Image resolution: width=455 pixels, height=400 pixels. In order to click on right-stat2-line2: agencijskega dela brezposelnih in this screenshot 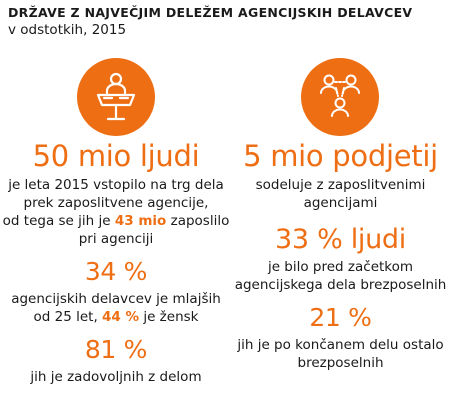, I will do `click(340, 285)`.